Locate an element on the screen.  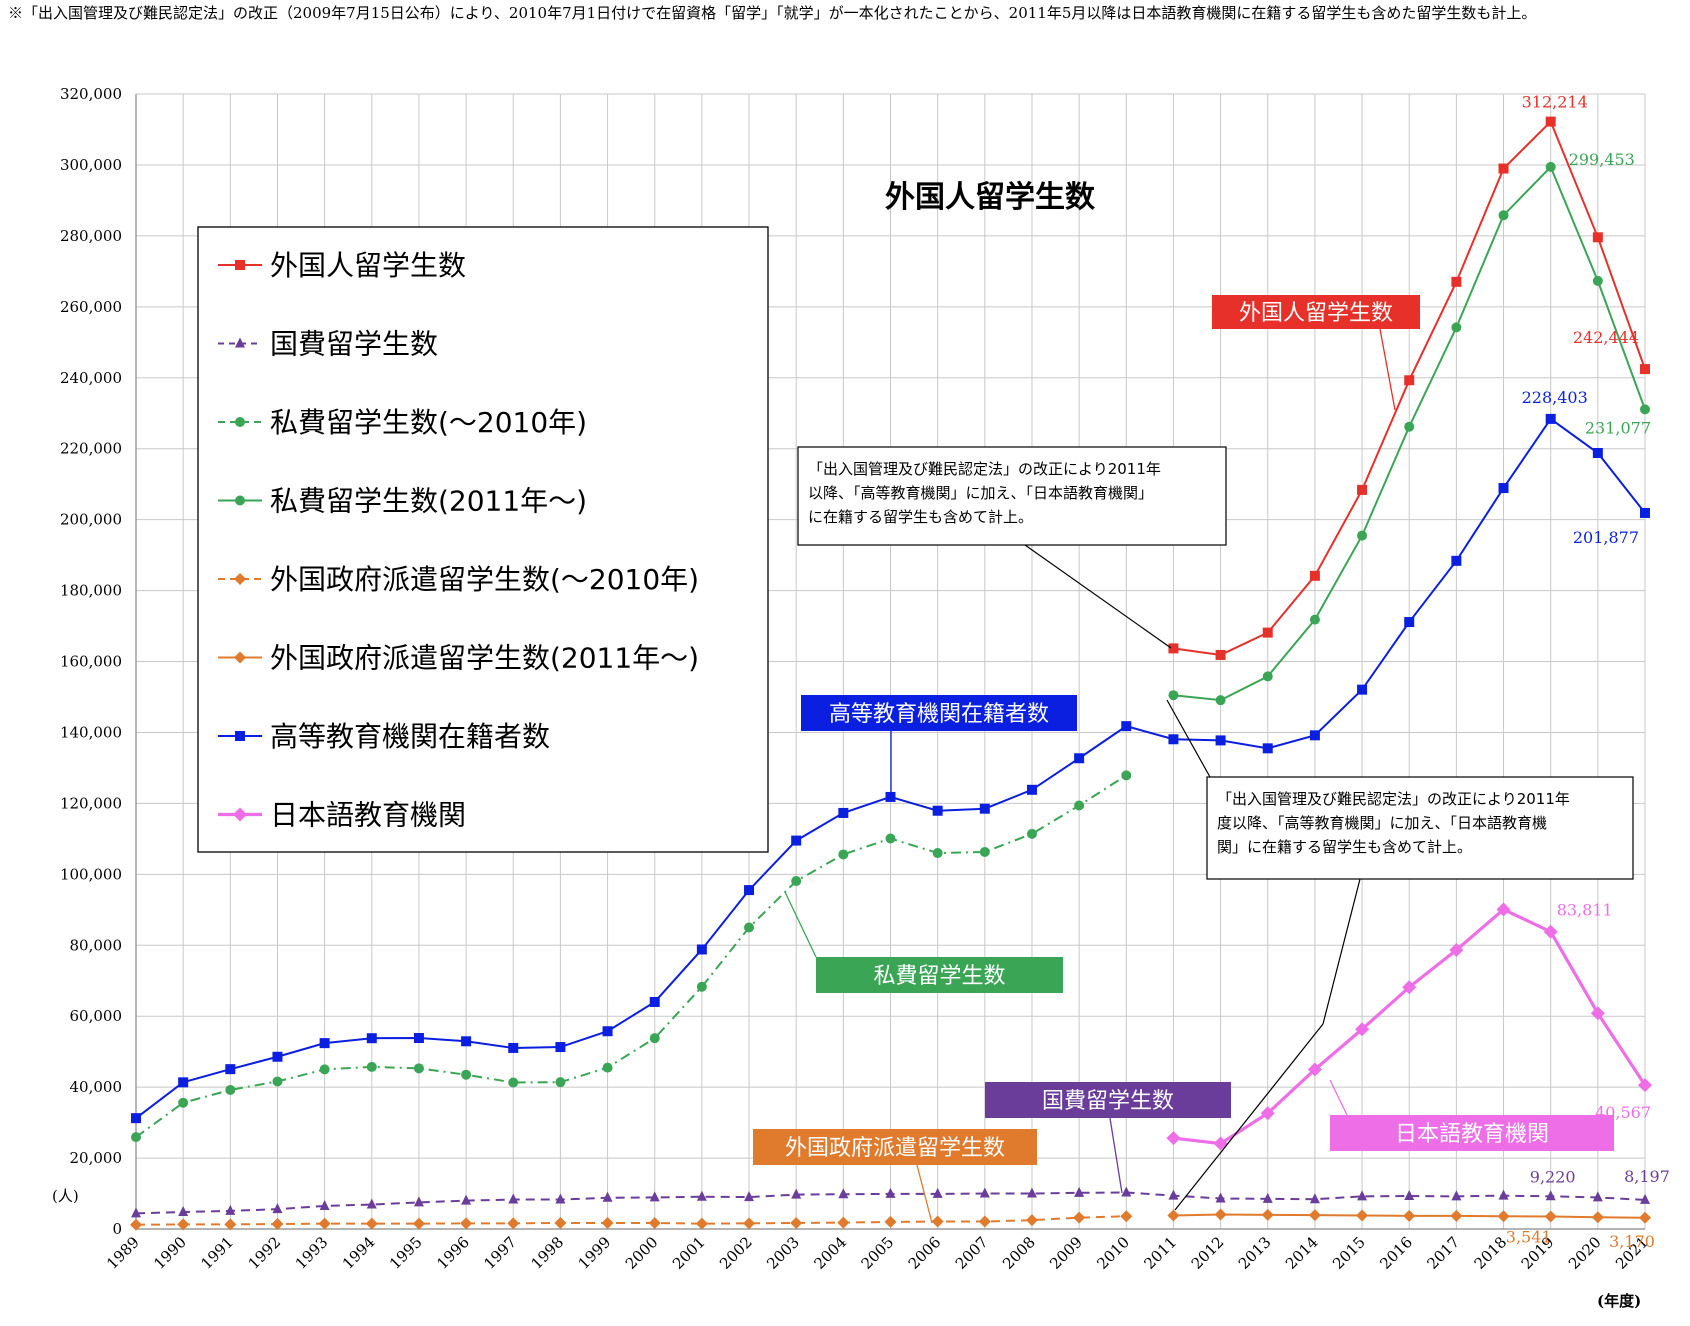
x-tick-label: 2015 is located at coordinates (1349, 1253).